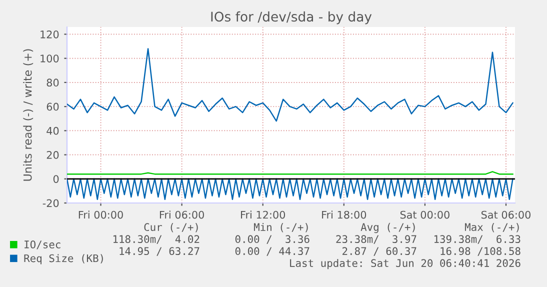 The height and width of the screenshot is (287, 547). What do you see at coordinates (28, 115) in the screenshot?
I see `y-axis-title: Units read (-) / write (+)` at bounding box center [28, 115].